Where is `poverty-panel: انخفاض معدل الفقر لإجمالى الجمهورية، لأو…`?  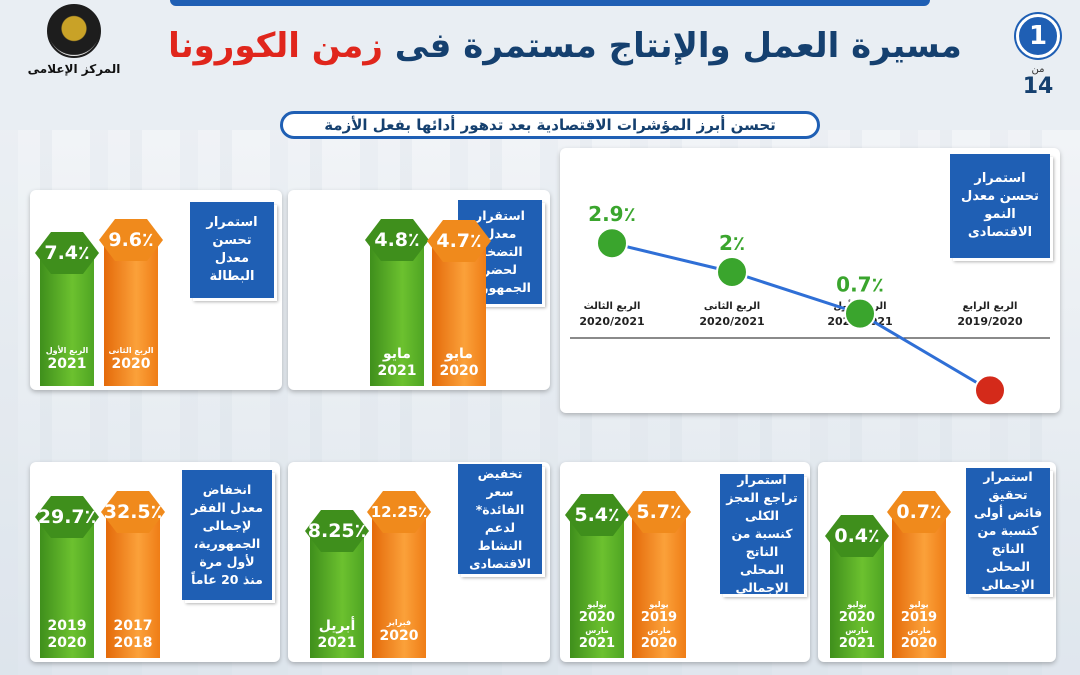
poverty-panel: انخفاض معدل الفقر لإجمالى الجمهورية، لأو… is located at coordinates (155, 562).